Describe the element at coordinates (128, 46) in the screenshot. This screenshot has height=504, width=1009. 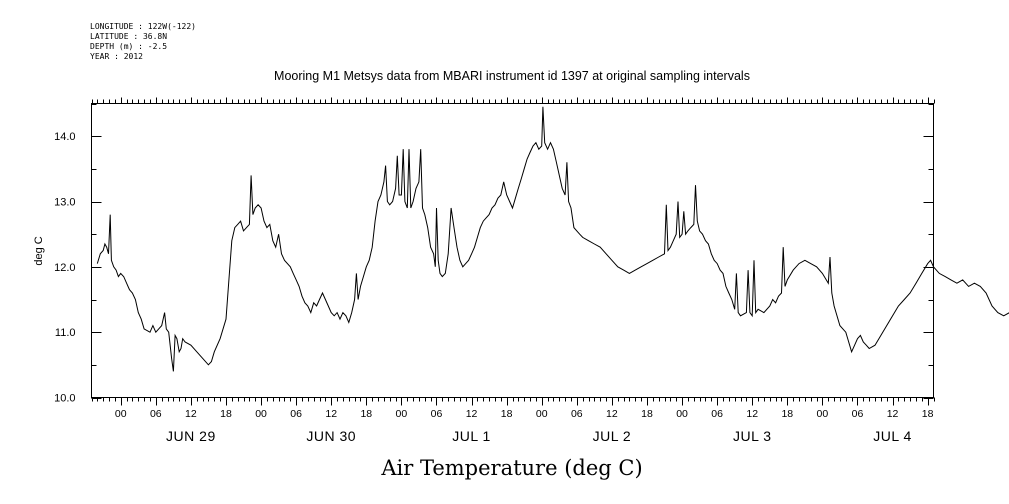
I see `meta-depth: DEPTH (m) : -2.5` at that location.